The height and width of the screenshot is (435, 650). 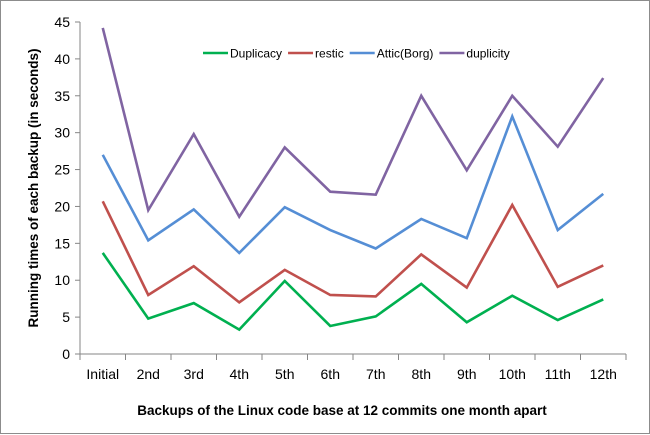 I want to click on legend-label: Duplicacy, so click(x=256, y=54).